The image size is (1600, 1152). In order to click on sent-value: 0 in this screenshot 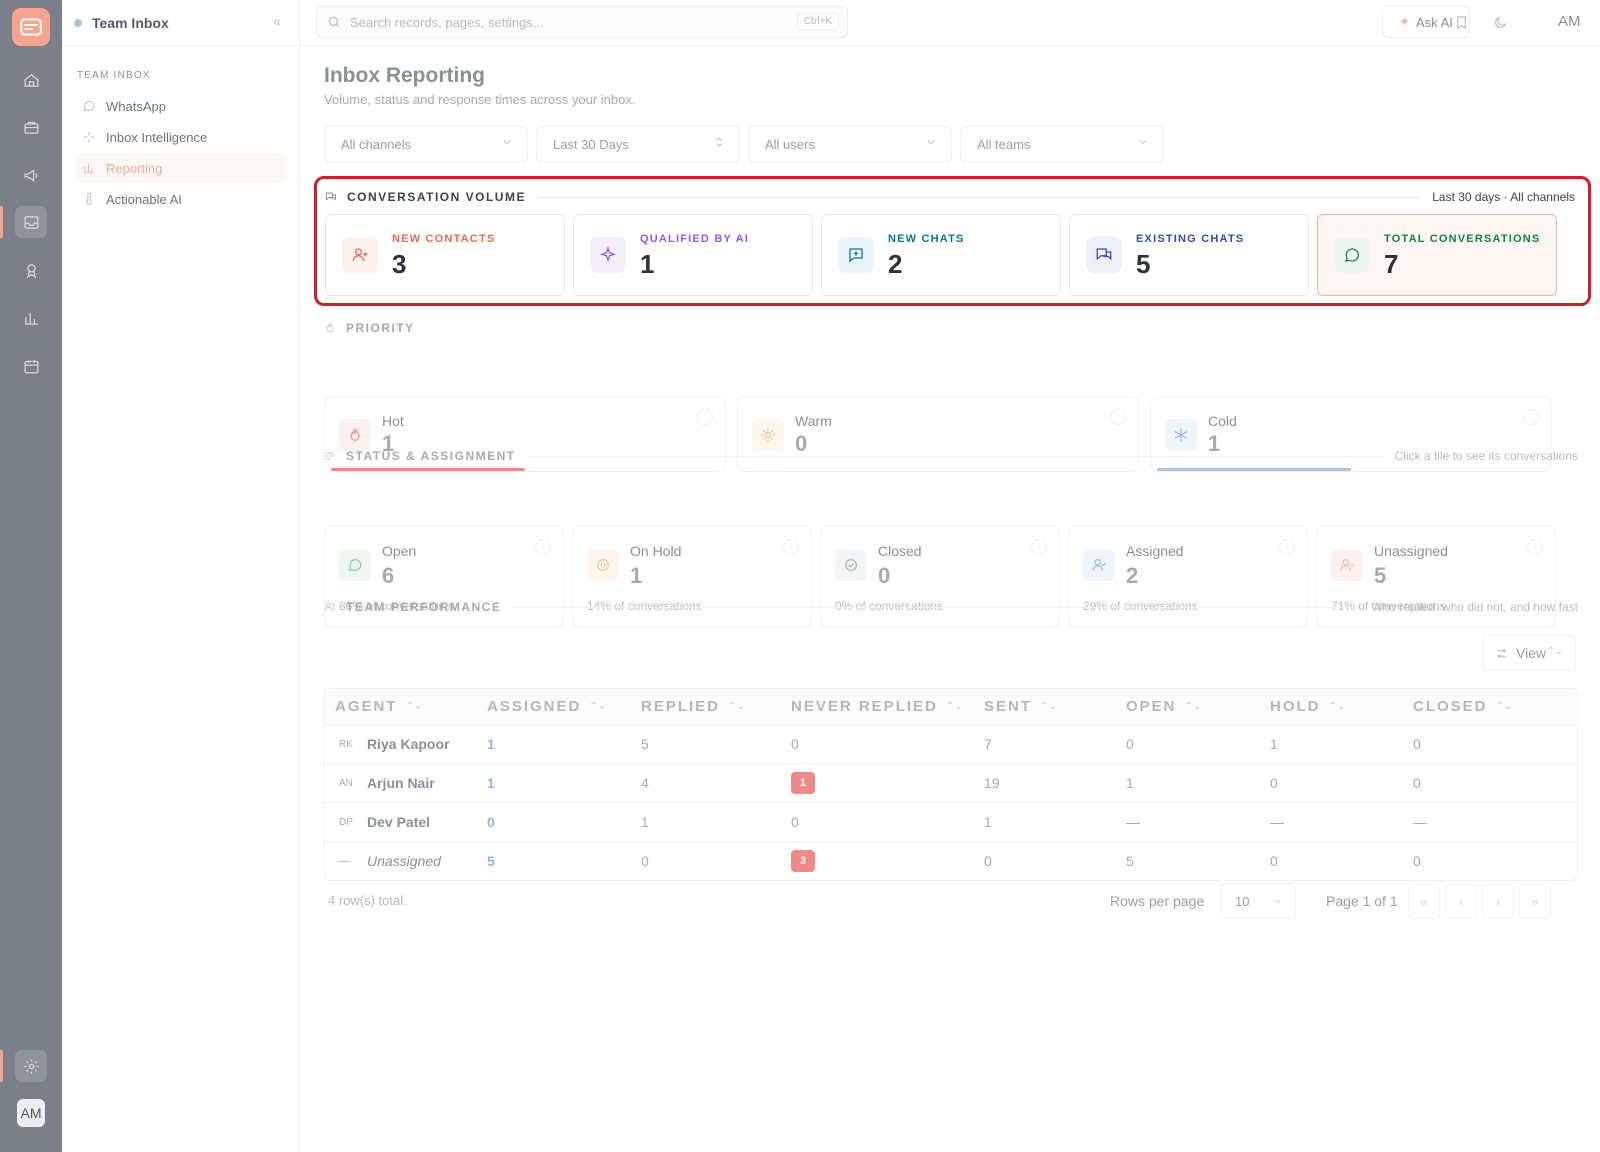, I will do `click(988, 861)`.